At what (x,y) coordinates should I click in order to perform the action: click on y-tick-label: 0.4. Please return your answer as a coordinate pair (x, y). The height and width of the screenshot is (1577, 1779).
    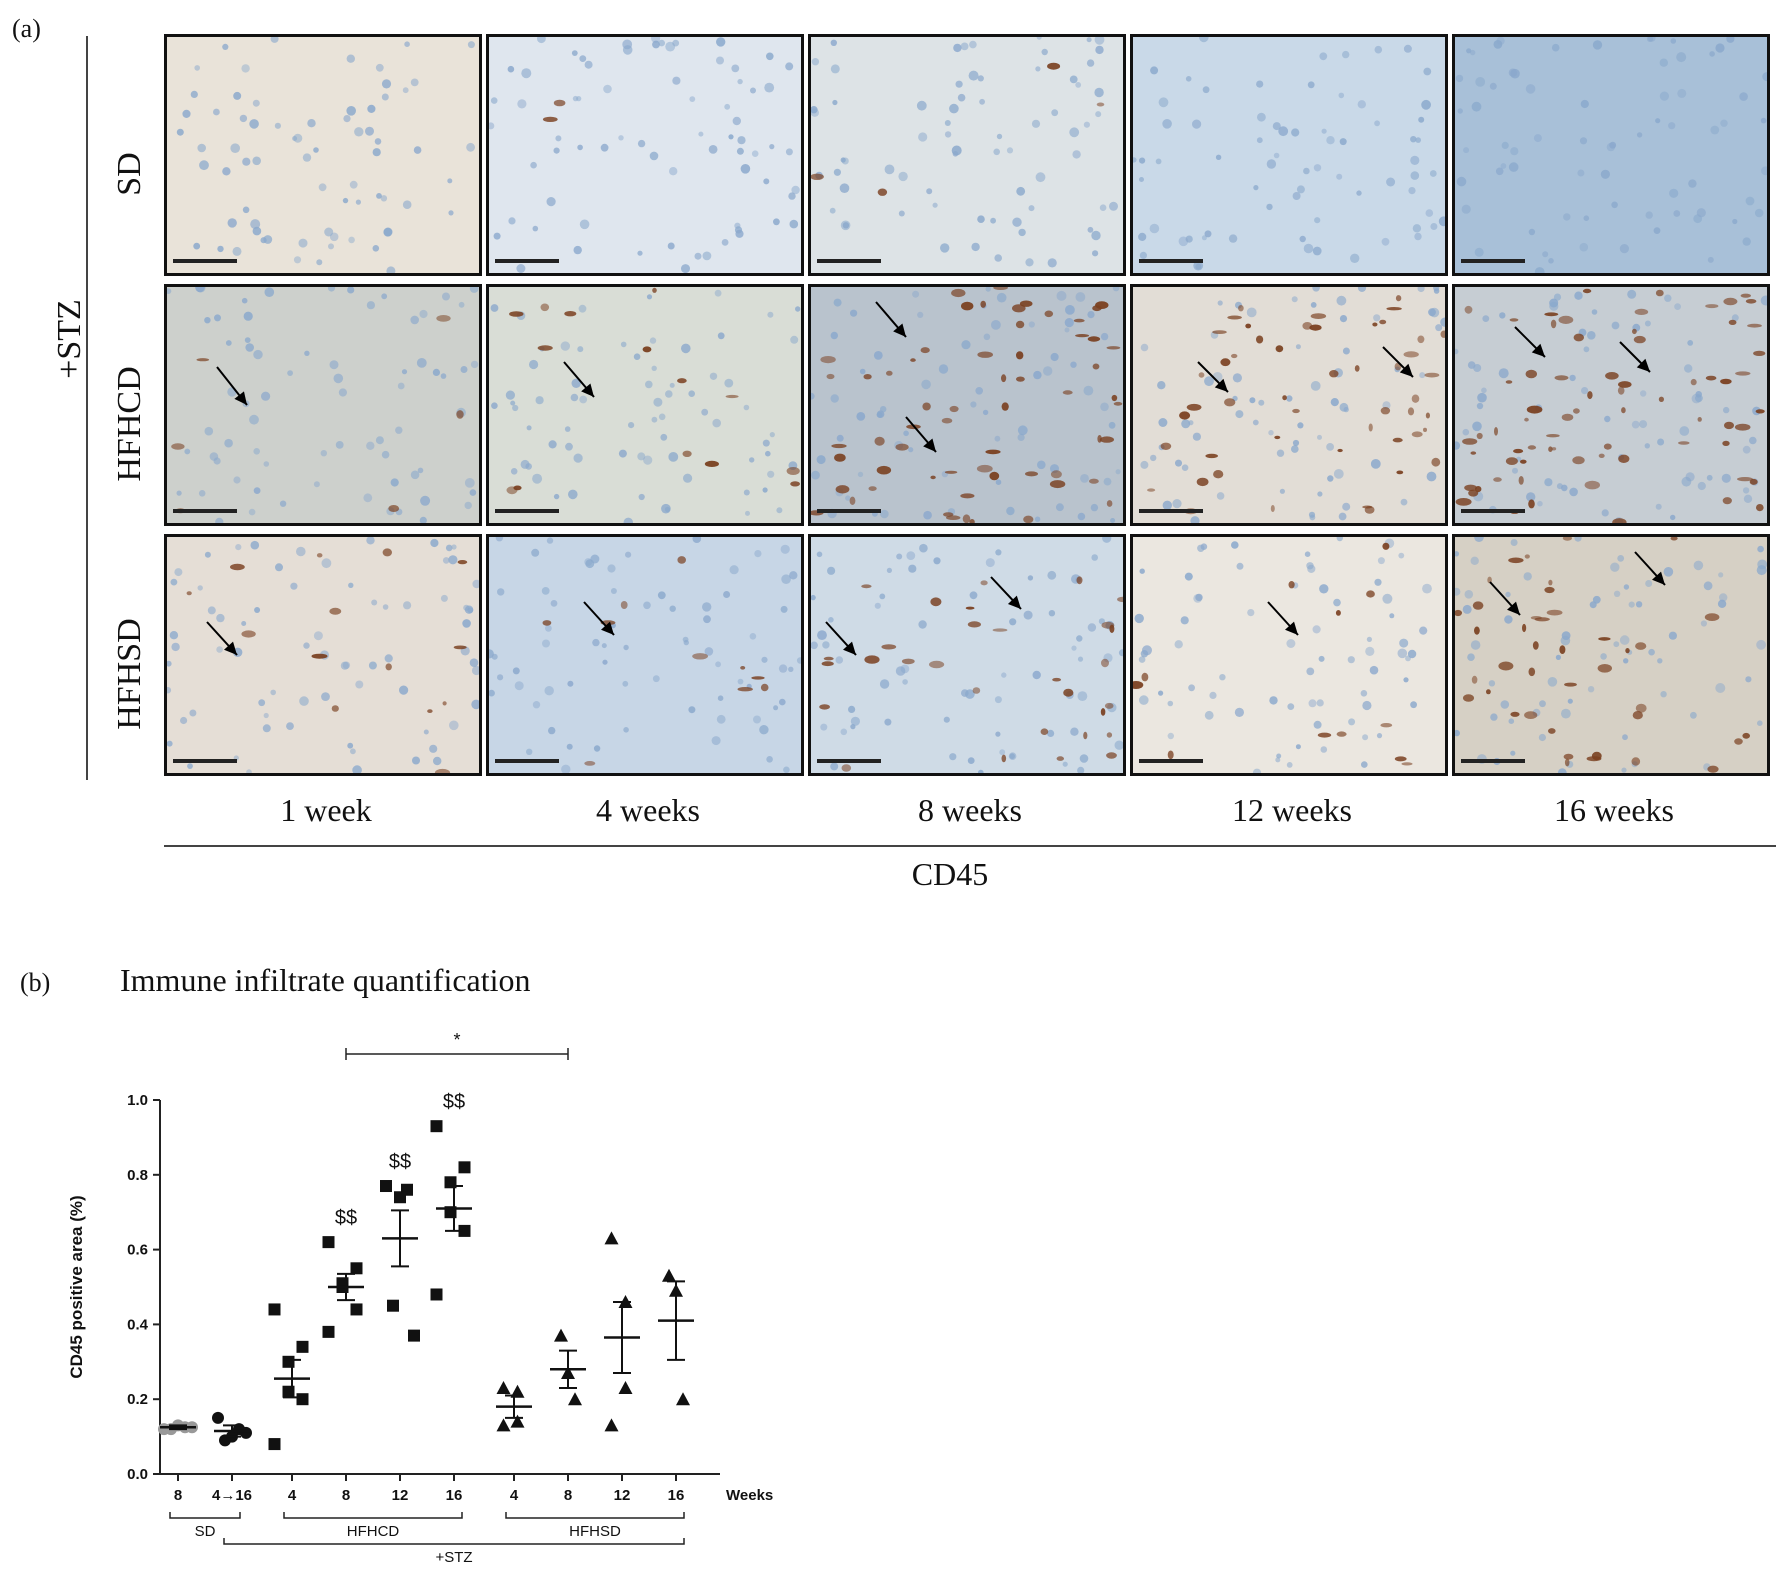
    Looking at the image, I should click on (138, 1324).